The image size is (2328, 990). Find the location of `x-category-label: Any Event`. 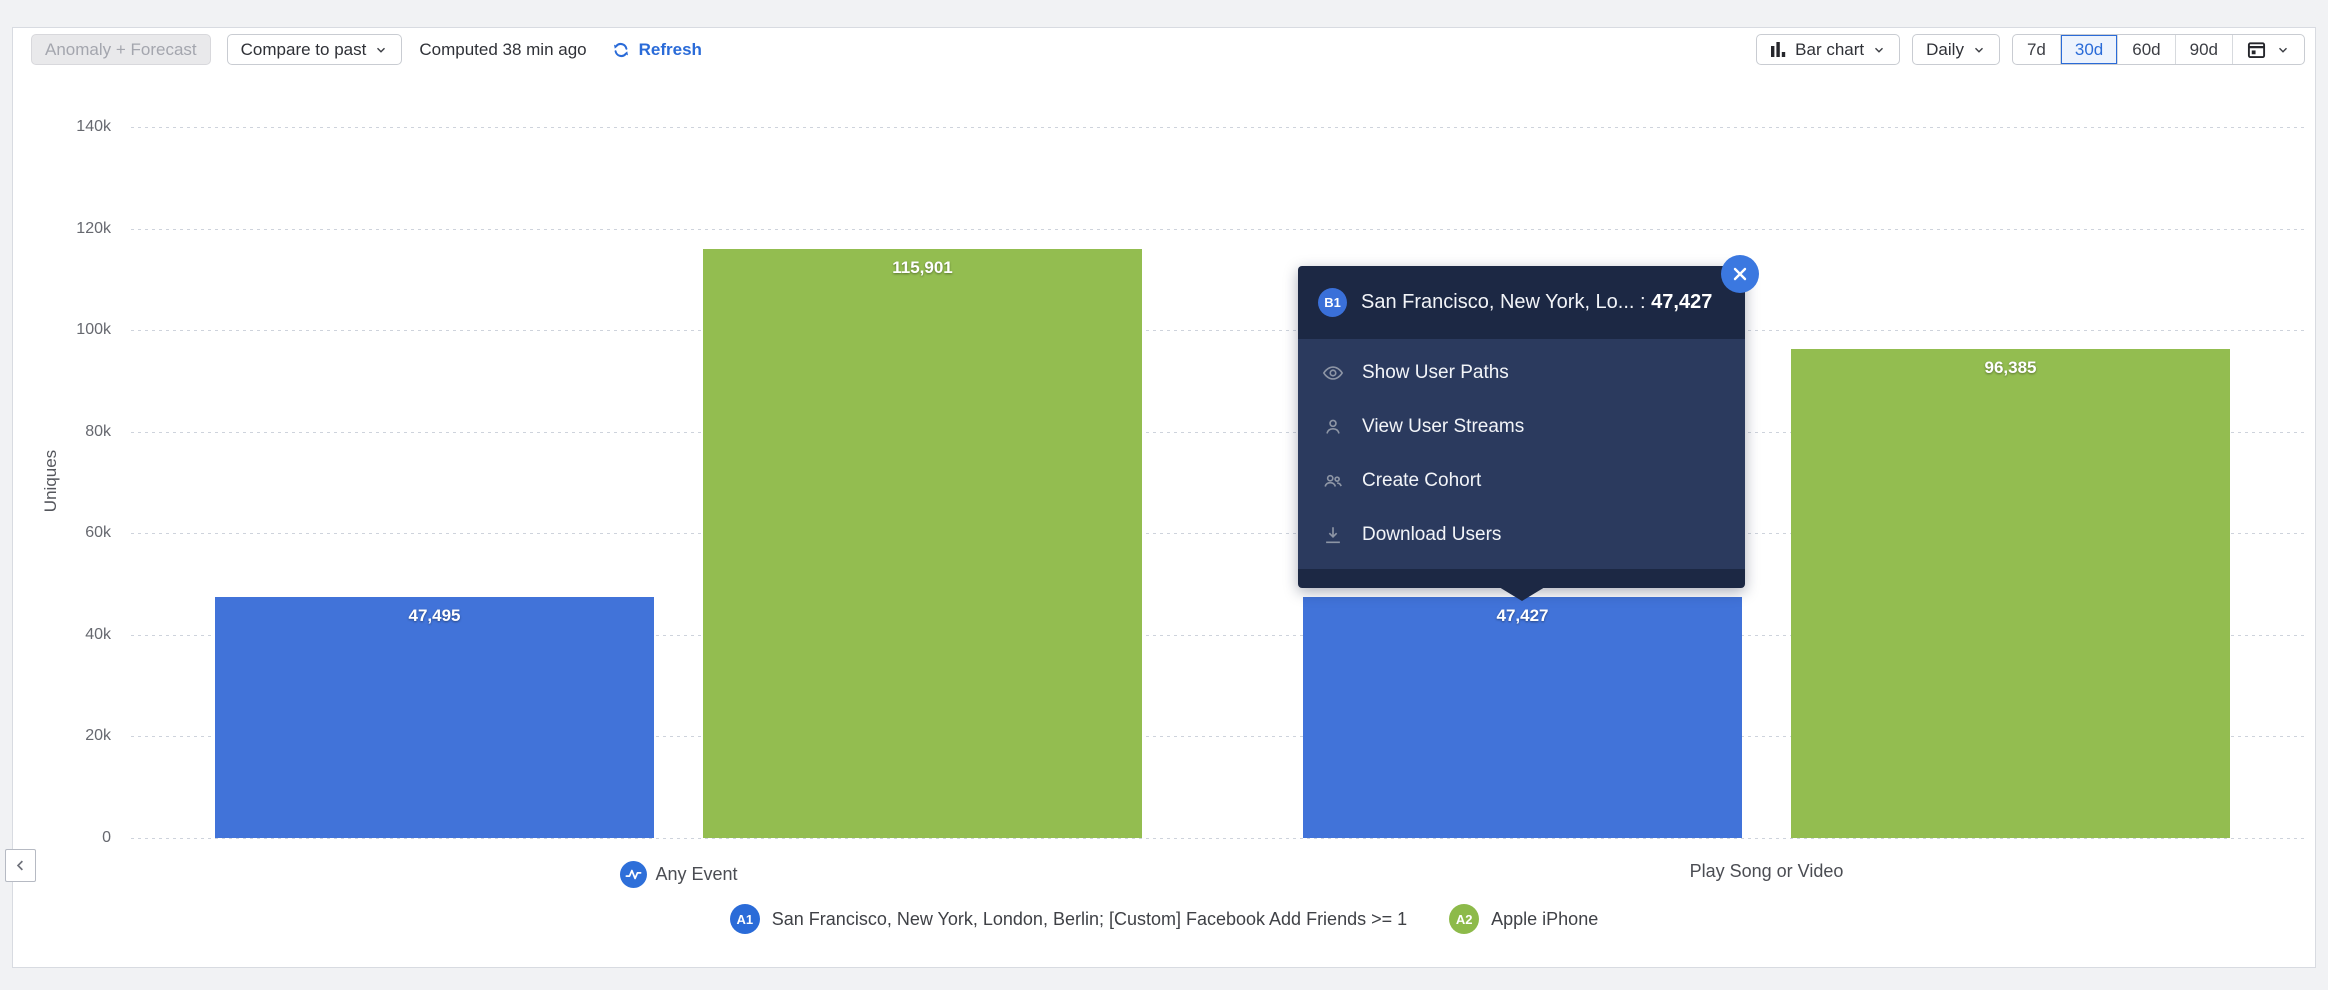

x-category-label: Any Event is located at coordinates (678, 874).